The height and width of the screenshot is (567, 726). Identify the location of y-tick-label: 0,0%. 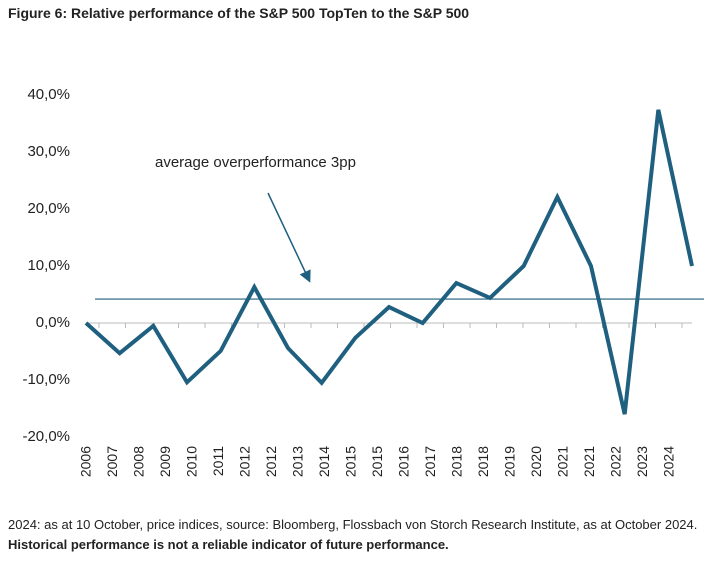
(53, 322).